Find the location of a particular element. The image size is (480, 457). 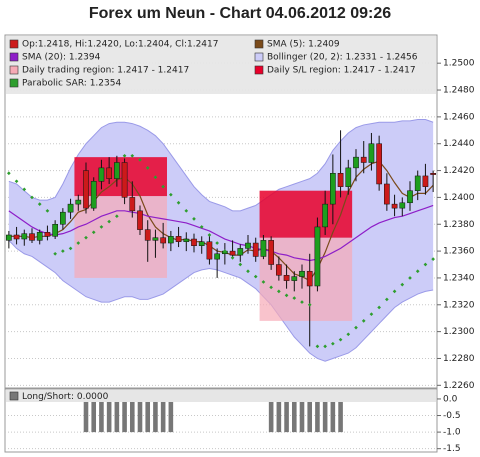

legend-label: Long/Short: 0.0000 is located at coordinates (65, 397).